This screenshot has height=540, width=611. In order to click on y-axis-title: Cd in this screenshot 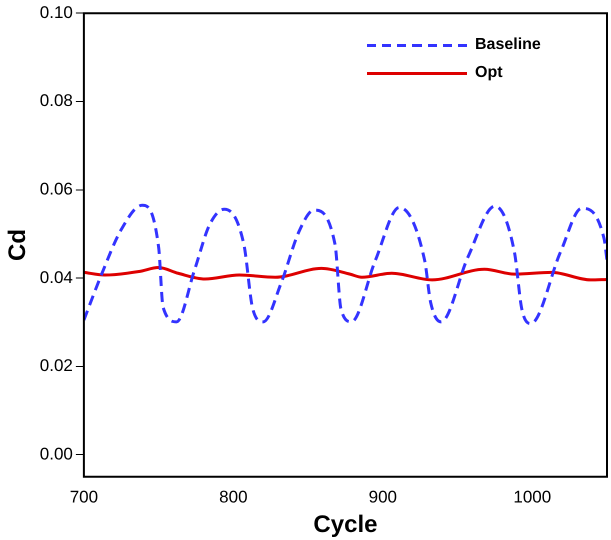, I will do `click(18, 245)`.